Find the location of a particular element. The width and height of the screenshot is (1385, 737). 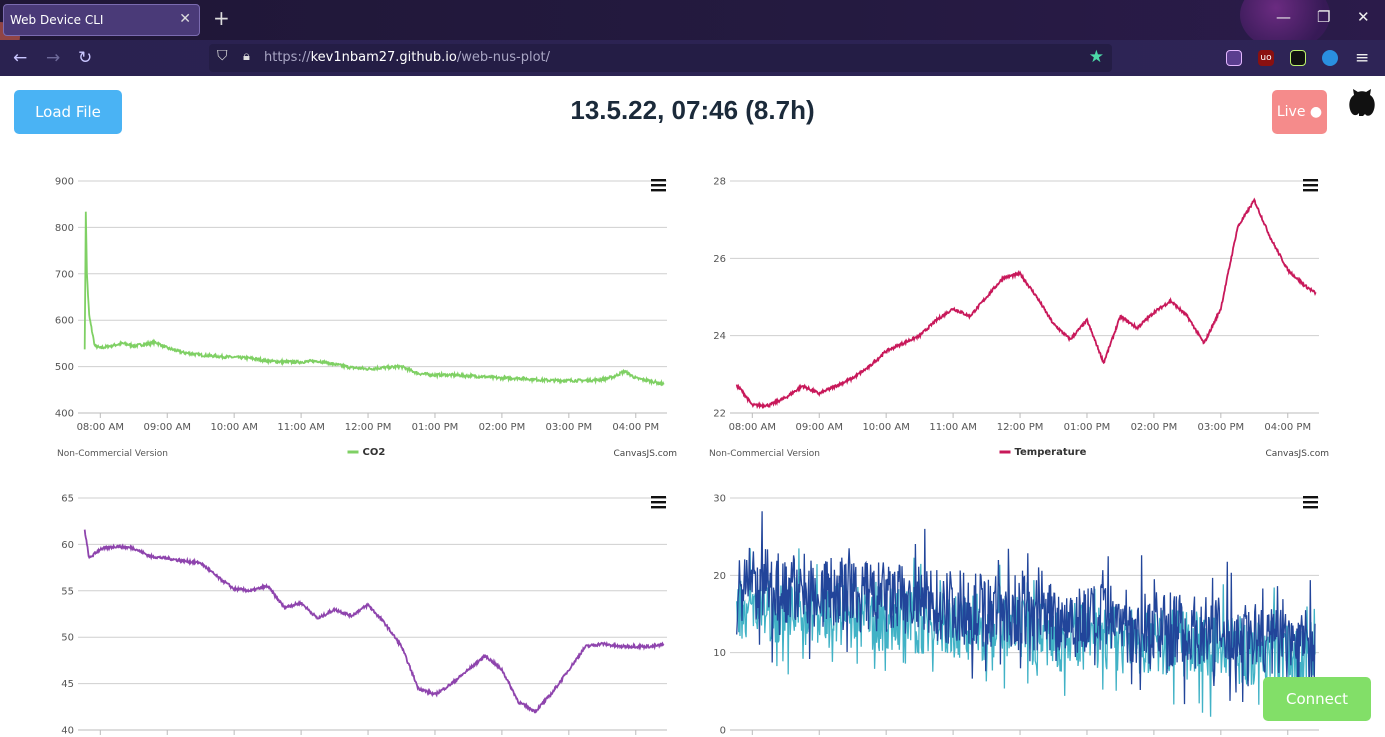

y-tick-label: 30 is located at coordinates (719, 499).